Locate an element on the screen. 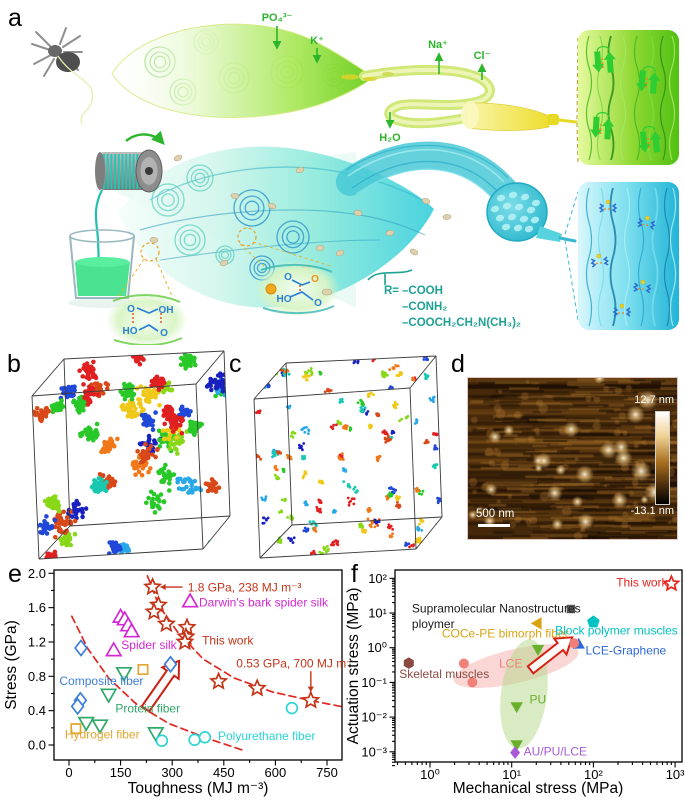 Image resolution: width=685 pixels, height=801 pixels. legend-marker is located at coordinates (190, 600).